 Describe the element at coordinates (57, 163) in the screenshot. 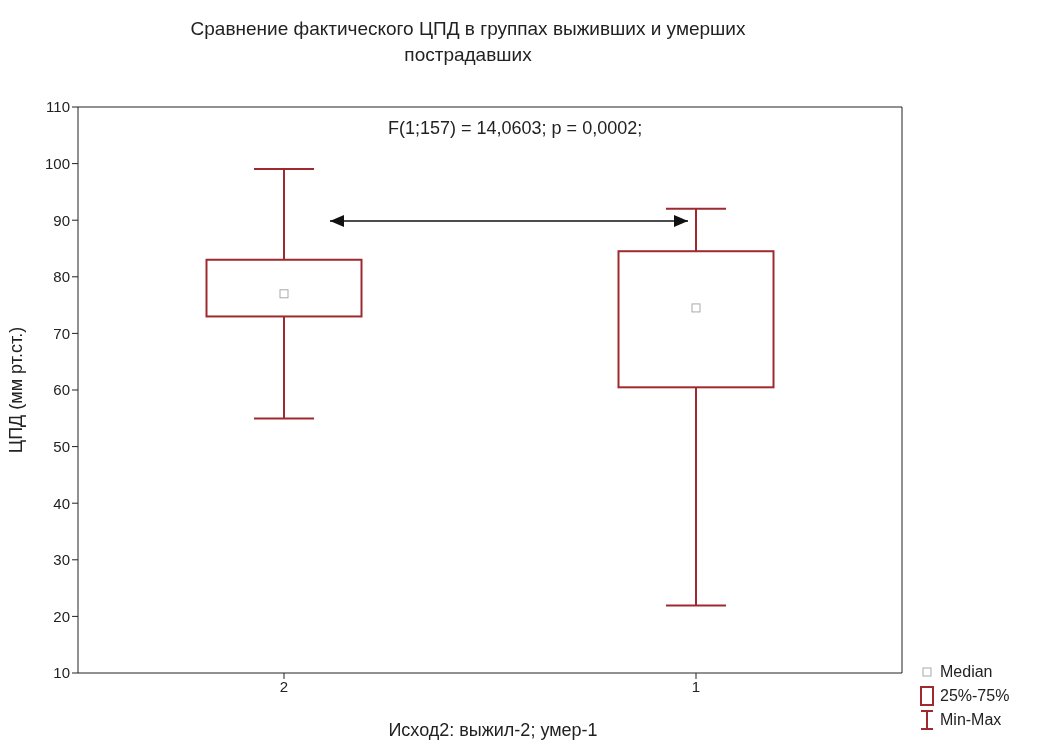

I see `y-tick-label: 100` at that location.